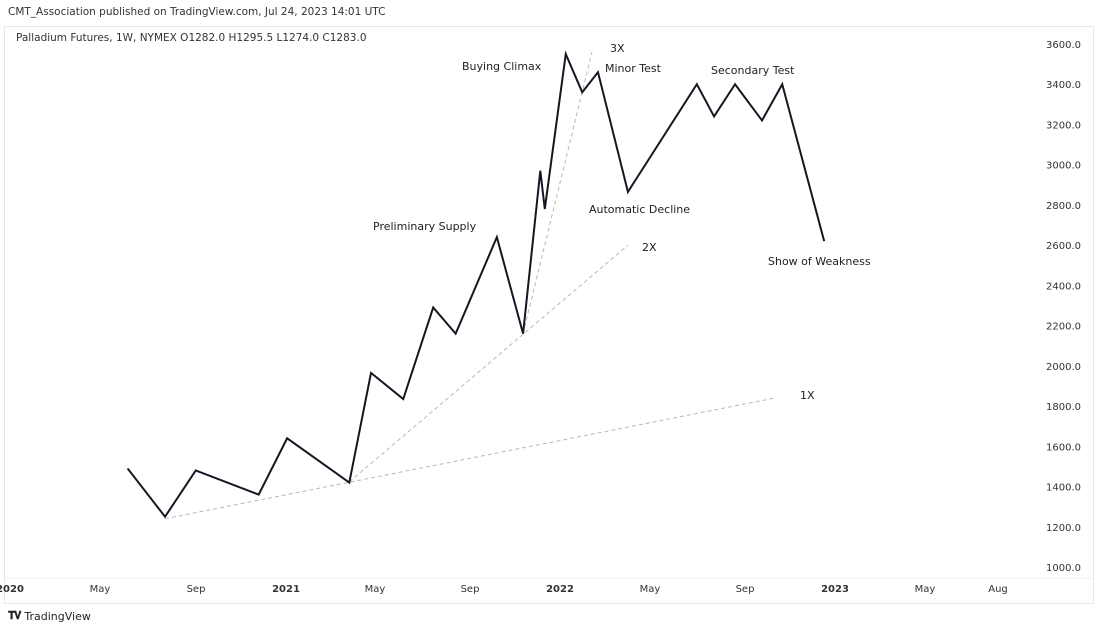 The image size is (1100, 631). What do you see at coordinates (1063, 45) in the screenshot?
I see `y-tick-label: 3600.0` at bounding box center [1063, 45].